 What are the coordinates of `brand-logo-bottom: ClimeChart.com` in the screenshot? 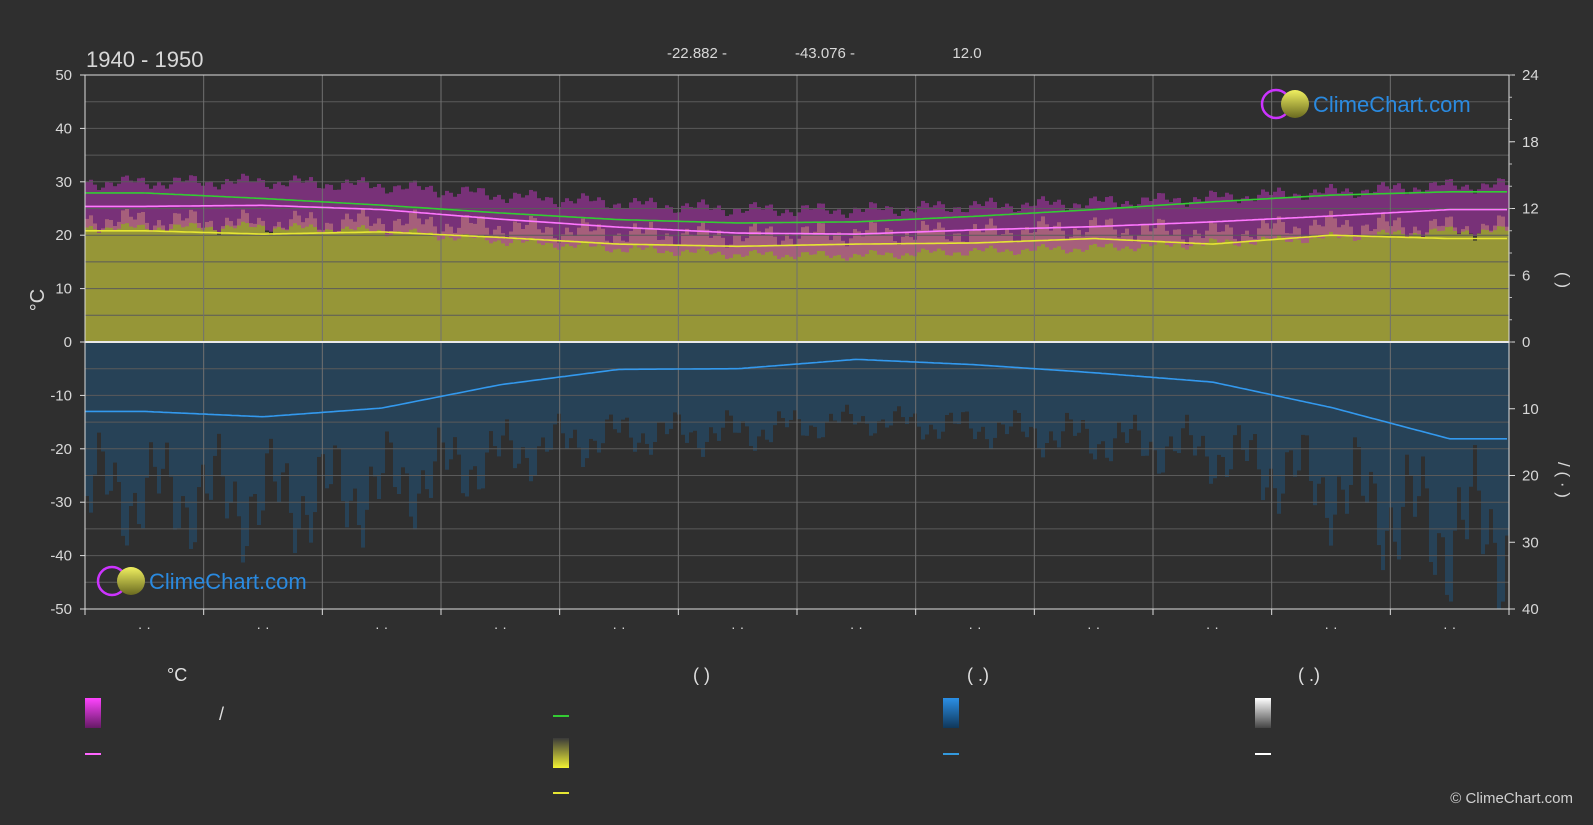 It's located at (201, 581).